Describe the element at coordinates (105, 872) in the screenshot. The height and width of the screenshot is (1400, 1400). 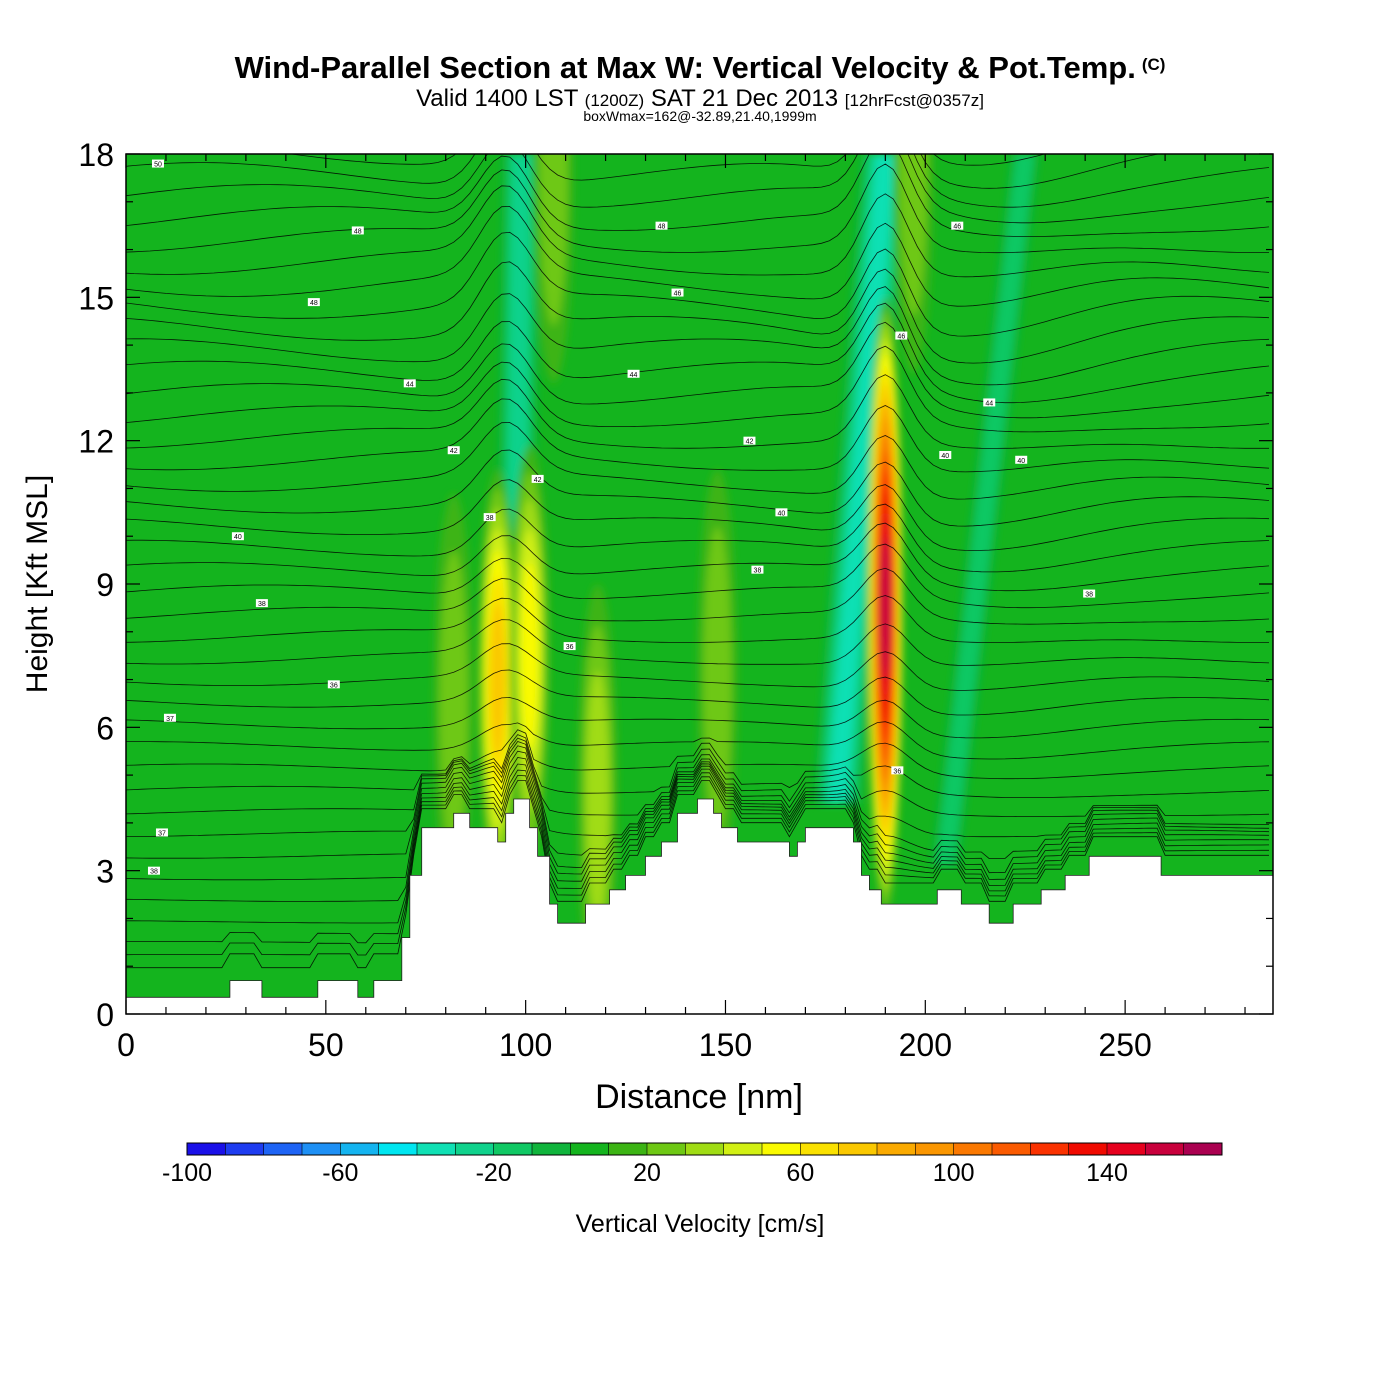
I see `y-tick-label: 3` at that location.